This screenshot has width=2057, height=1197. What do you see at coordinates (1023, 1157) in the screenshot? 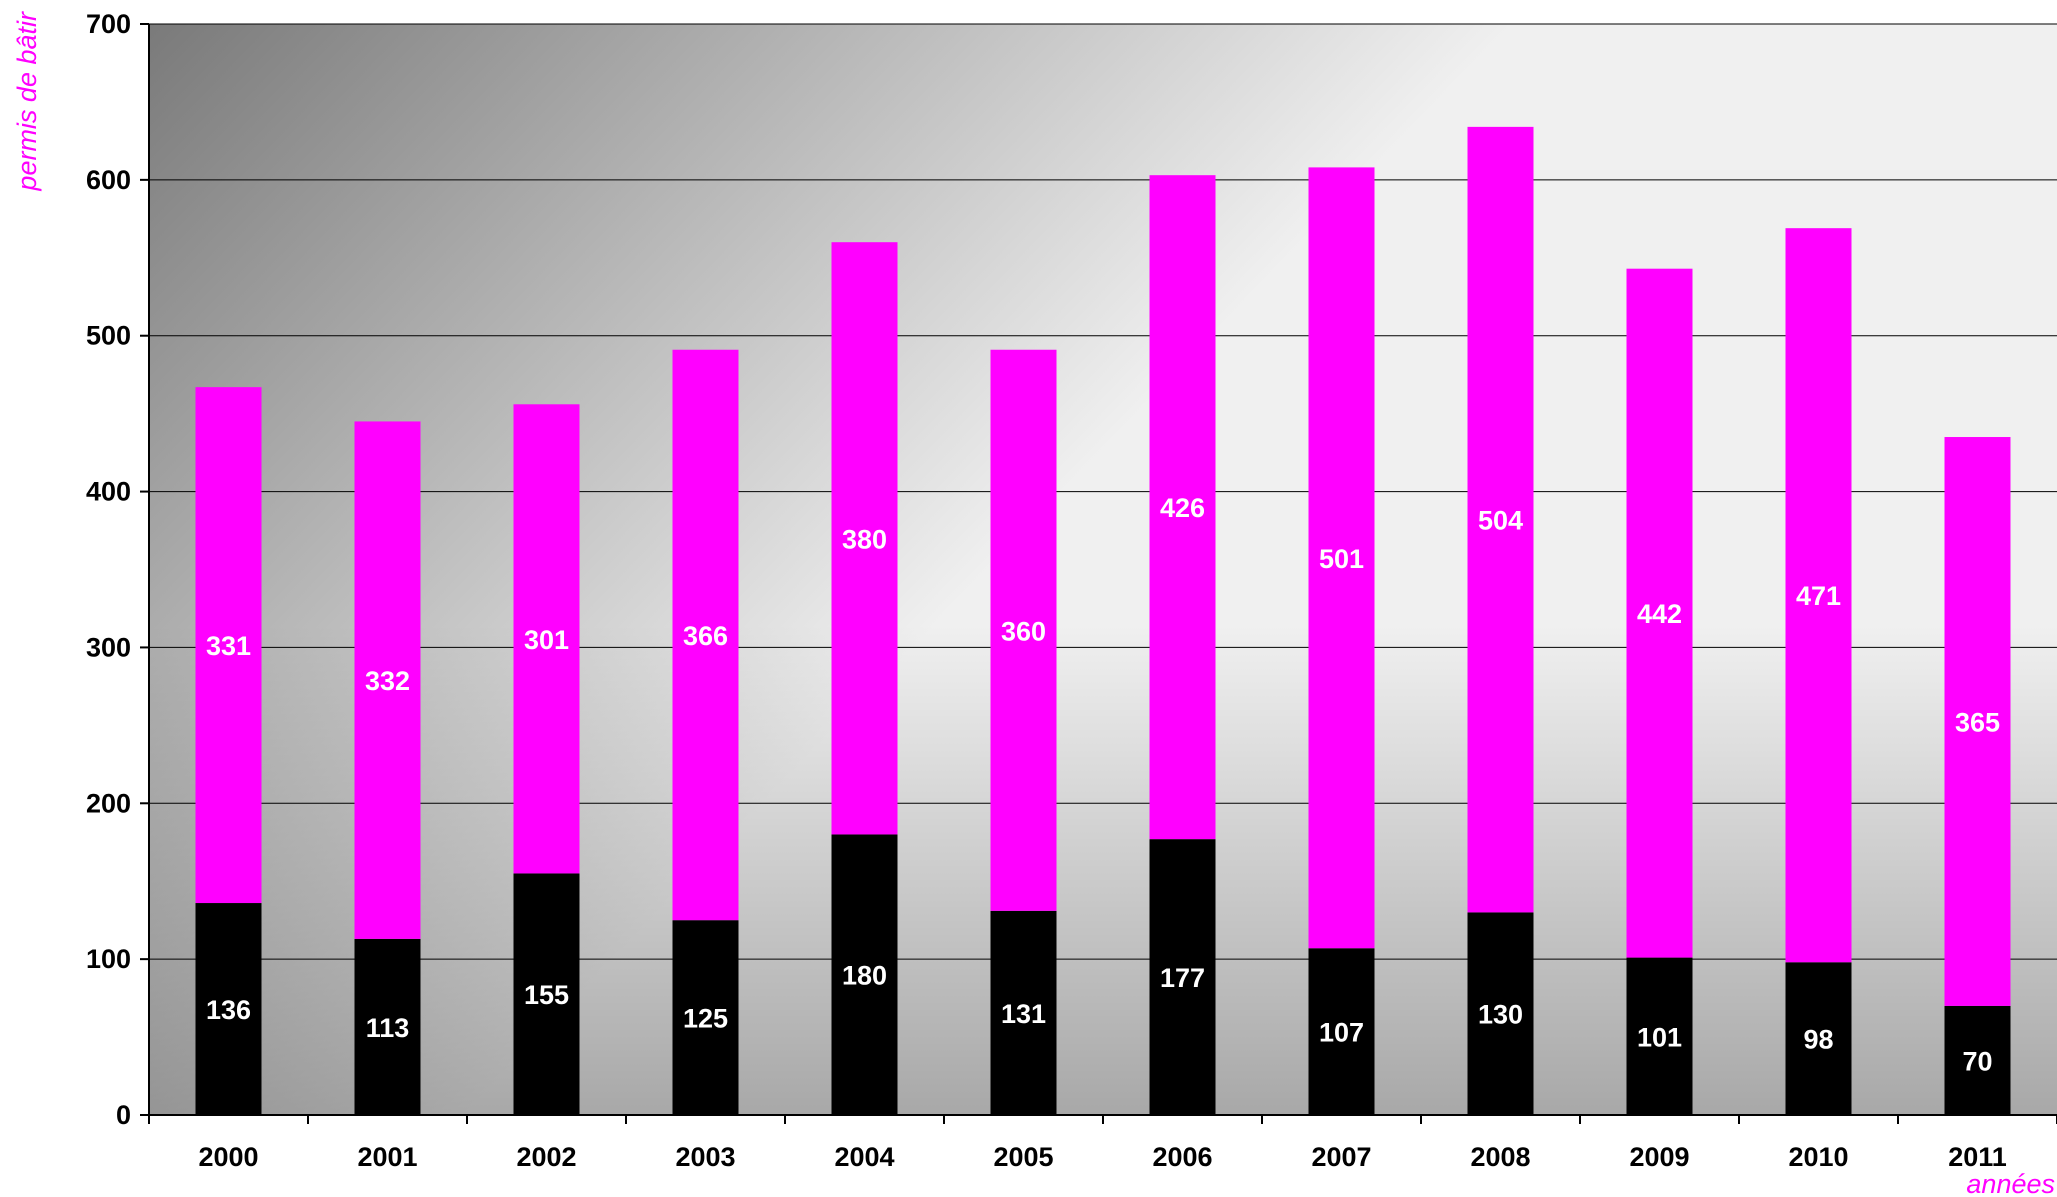
I see `x-tick-label: 2005` at bounding box center [1023, 1157].